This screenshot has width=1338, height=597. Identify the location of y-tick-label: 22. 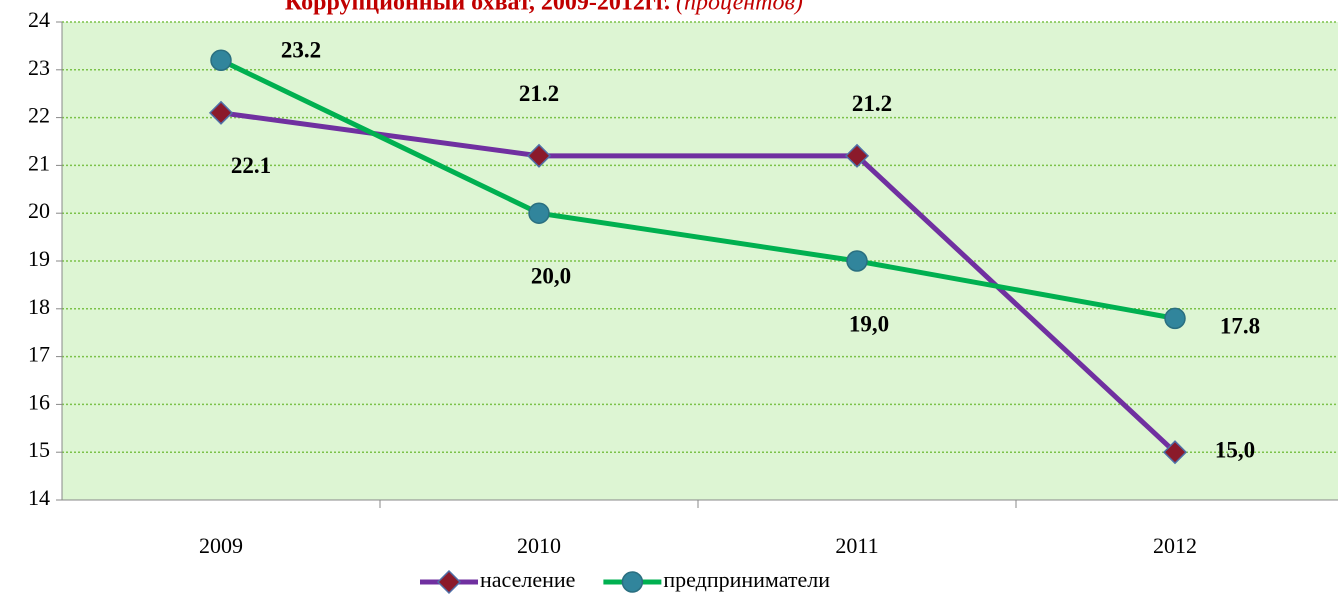
(39, 115).